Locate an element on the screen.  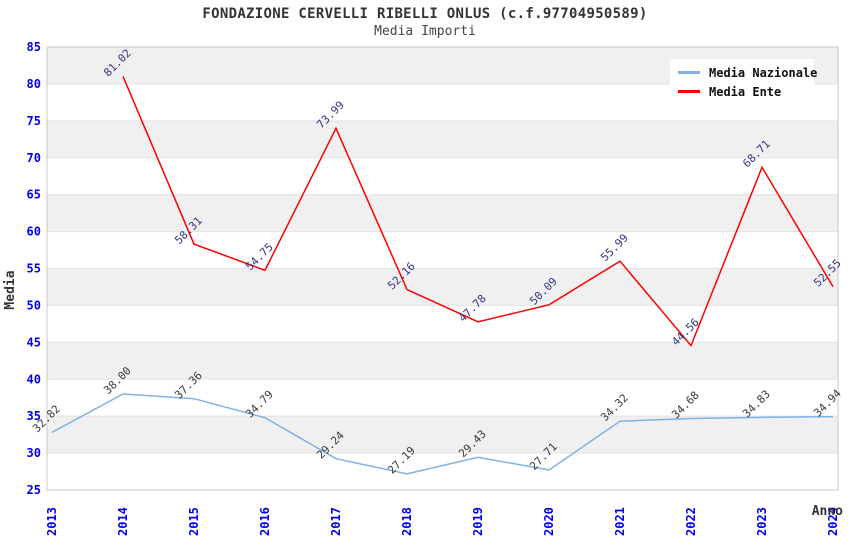
x-tick-label: 2017 is located at coordinates (336, 521).